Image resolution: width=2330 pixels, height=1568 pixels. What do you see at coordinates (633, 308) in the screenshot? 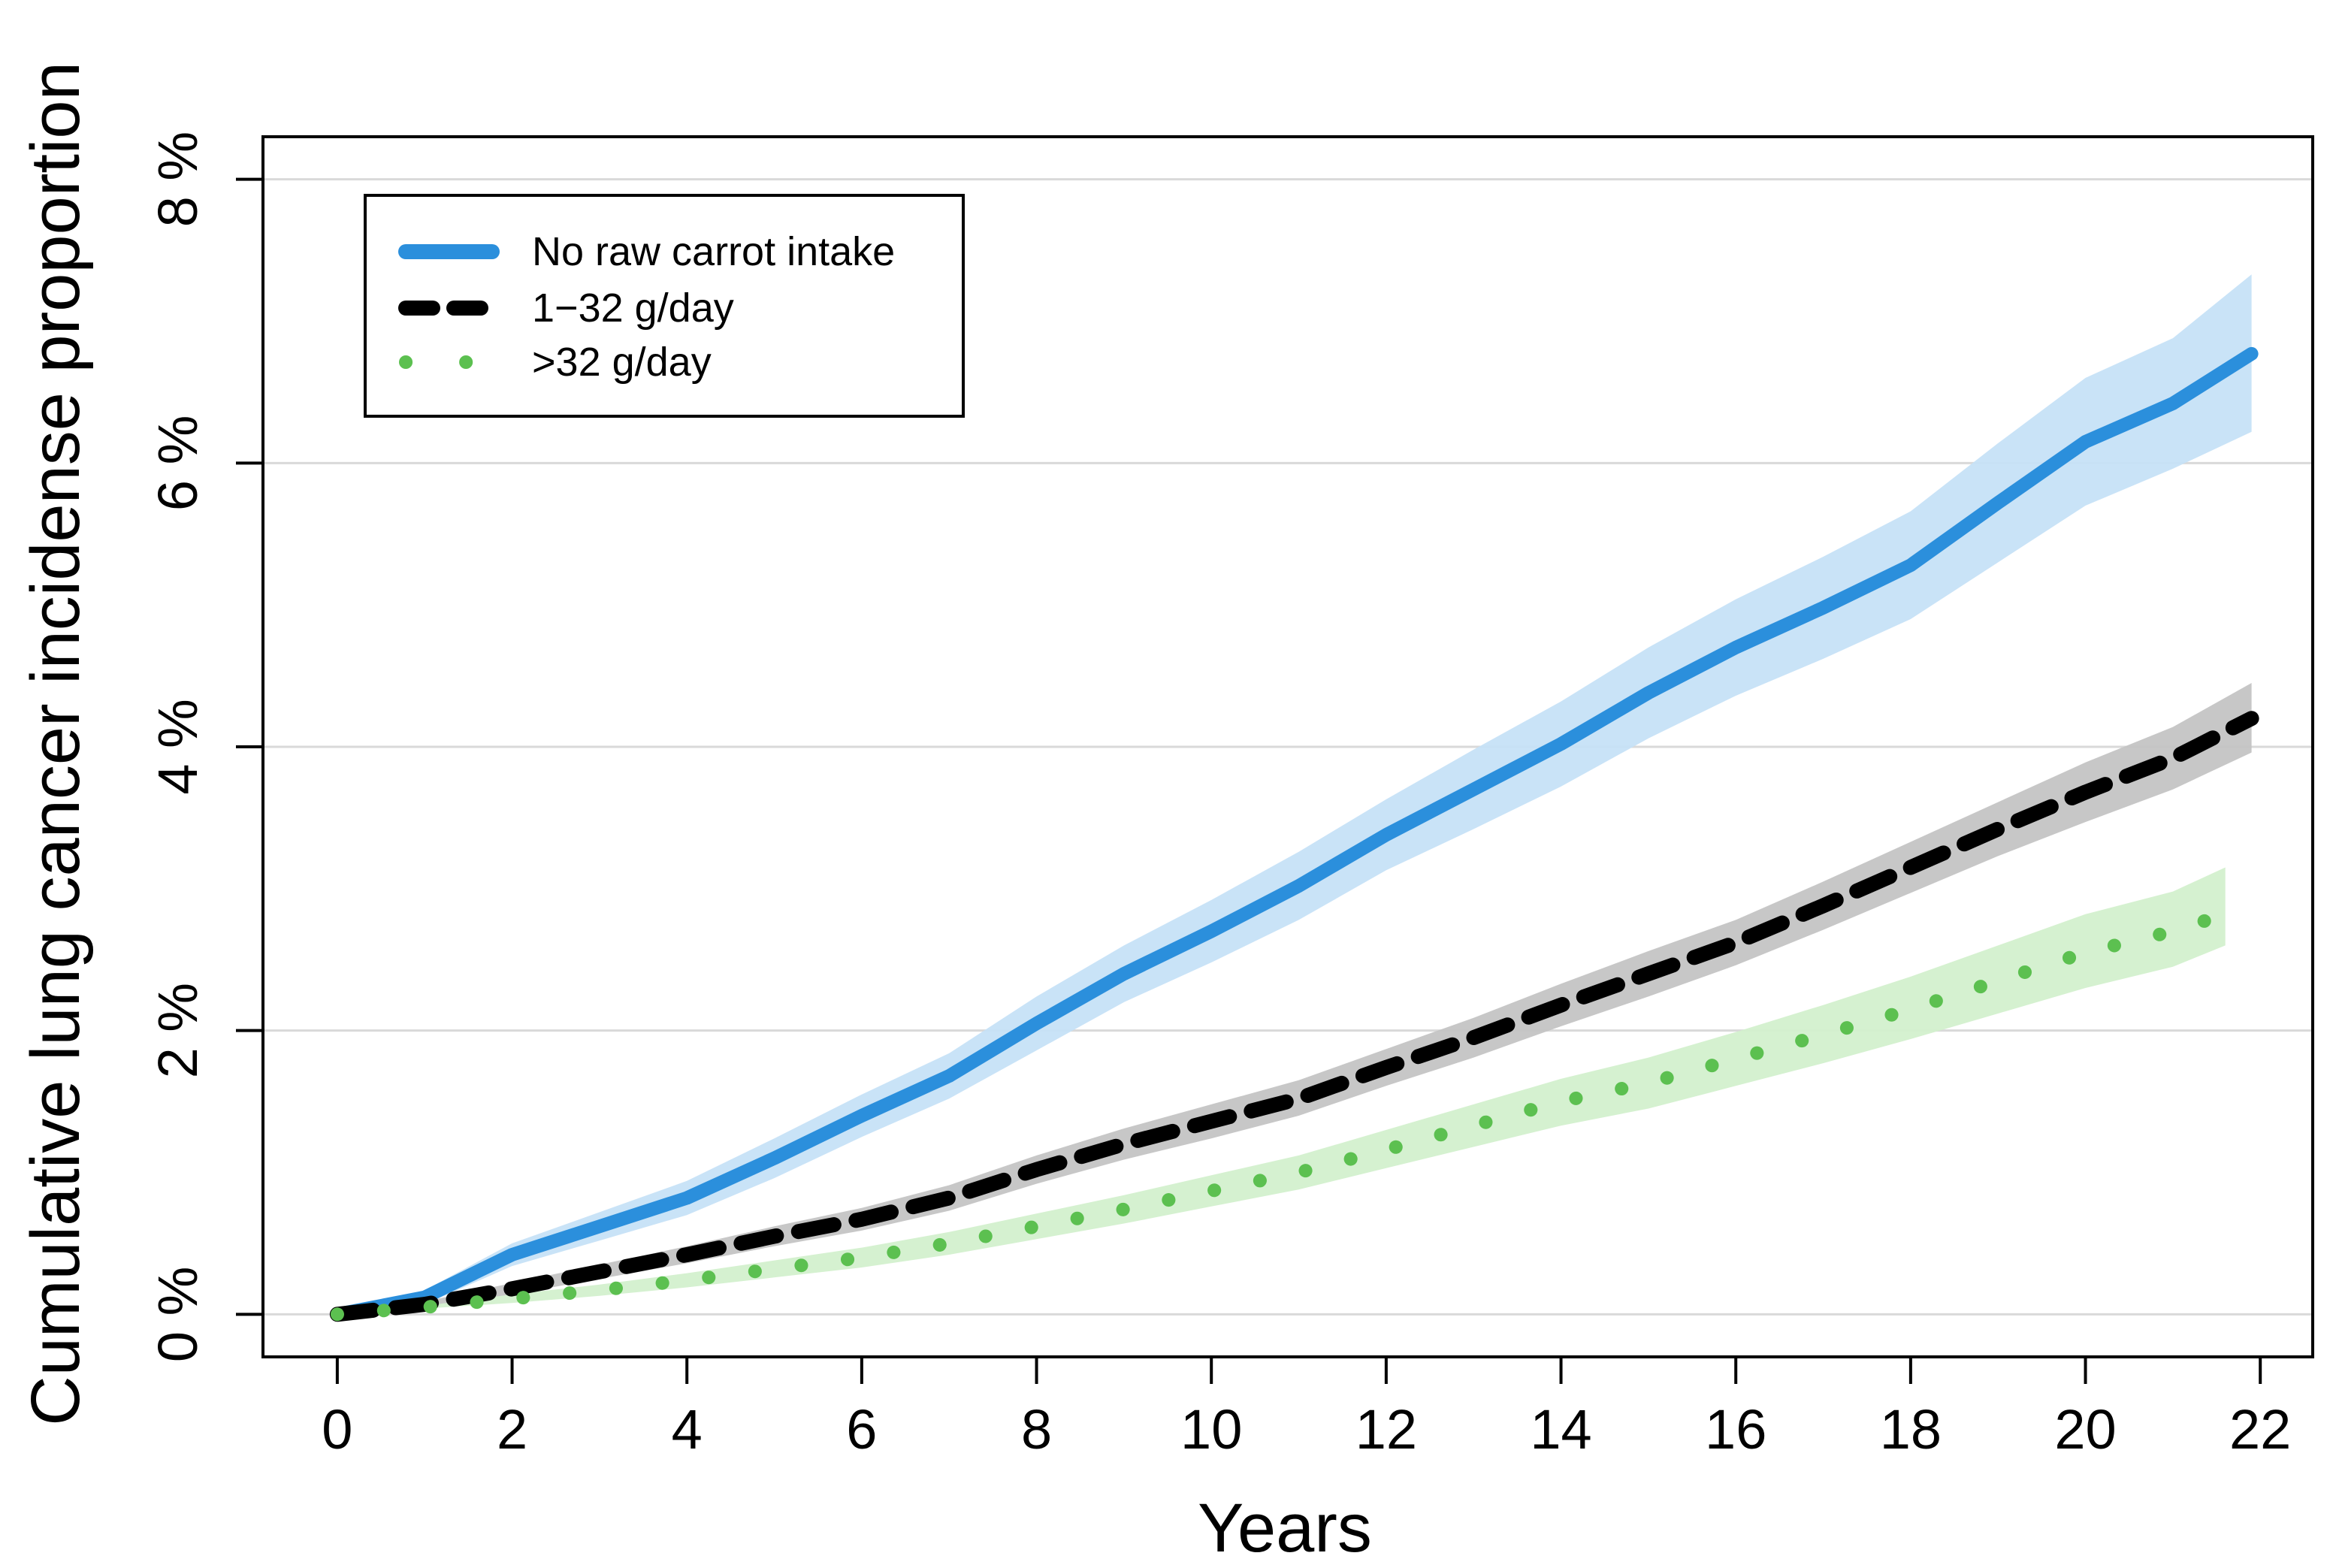
I see `legend-label-1-32: 1−32 g/day` at bounding box center [633, 308].